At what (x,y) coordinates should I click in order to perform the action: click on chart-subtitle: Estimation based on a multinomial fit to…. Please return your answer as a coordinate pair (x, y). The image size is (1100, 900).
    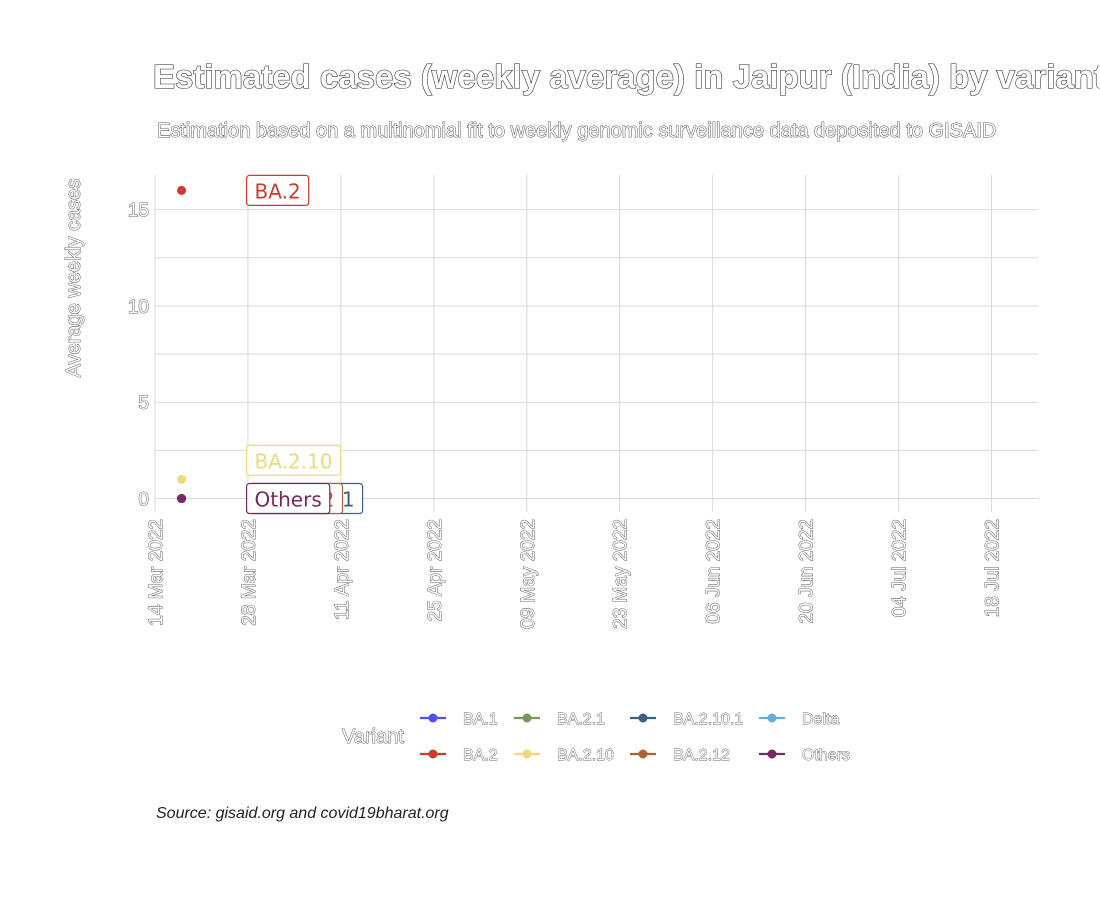
    Looking at the image, I should click on (576, 131).